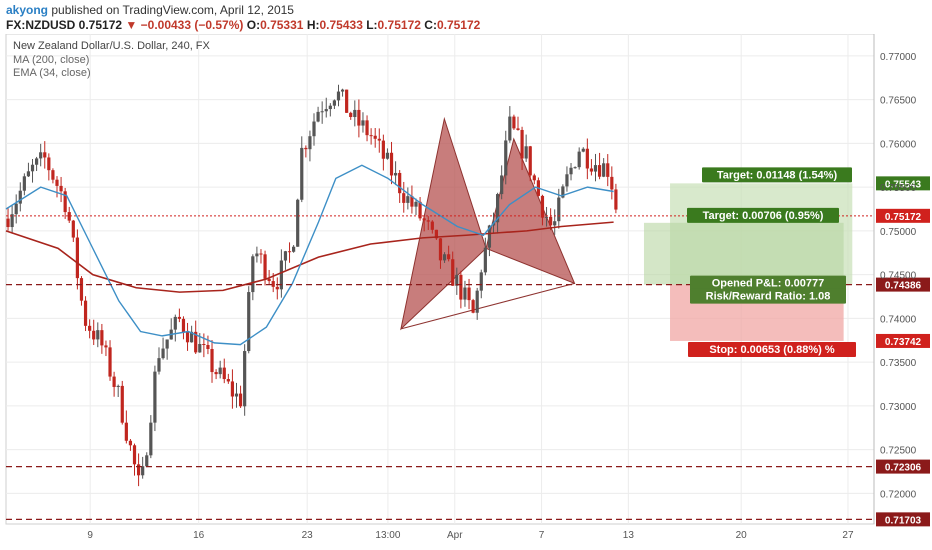  I want to click on level-price-badge, so click(903, 466).